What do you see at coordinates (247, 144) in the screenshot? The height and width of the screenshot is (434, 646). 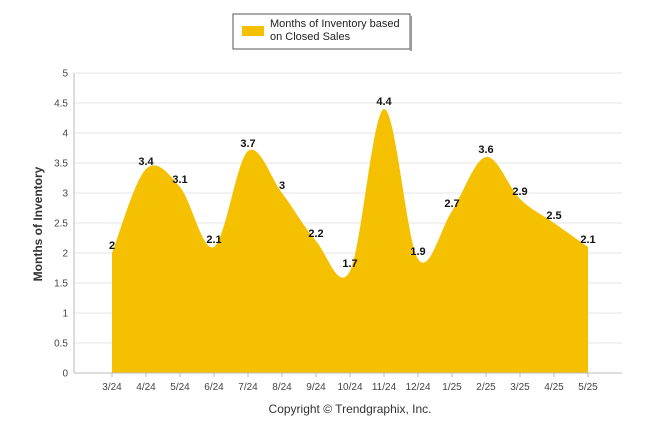 I see `data-label: 3.7` at bounding box center [247, 144].